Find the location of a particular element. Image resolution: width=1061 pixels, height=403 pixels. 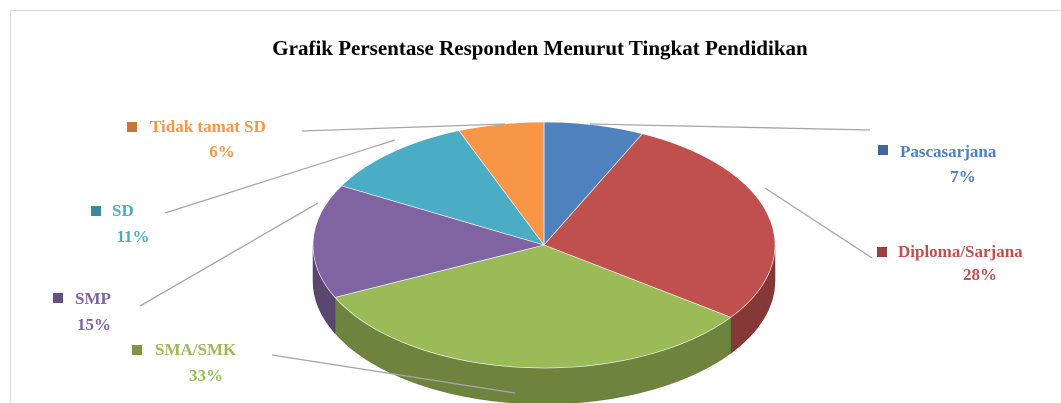

category-label: SD is located at coordinates (123, 210).